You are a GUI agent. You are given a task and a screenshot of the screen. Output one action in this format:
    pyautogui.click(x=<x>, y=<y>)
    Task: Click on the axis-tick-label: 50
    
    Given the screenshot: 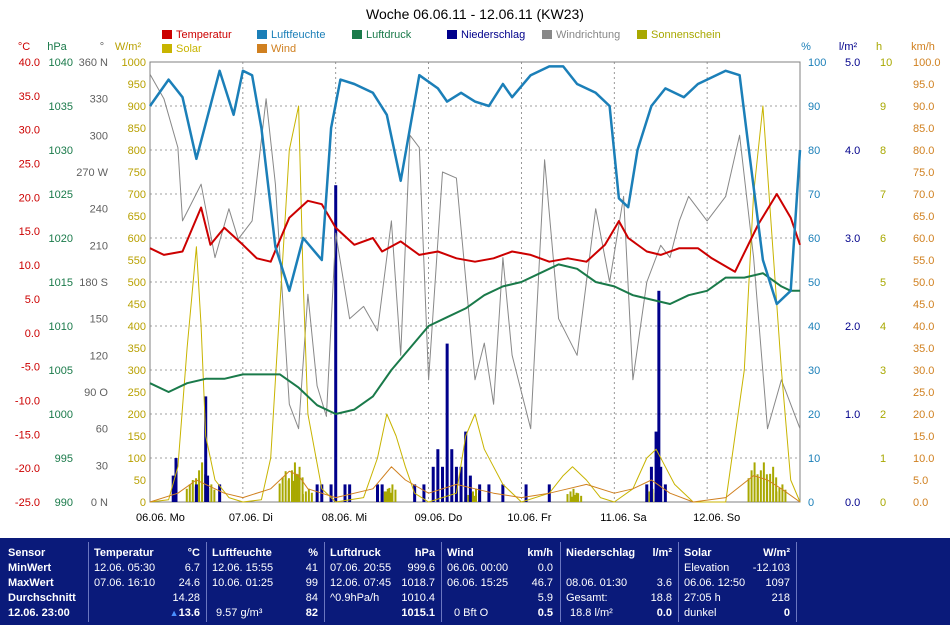 What is the action you would take?
    pyautogui.click(x=814, y=283)
    